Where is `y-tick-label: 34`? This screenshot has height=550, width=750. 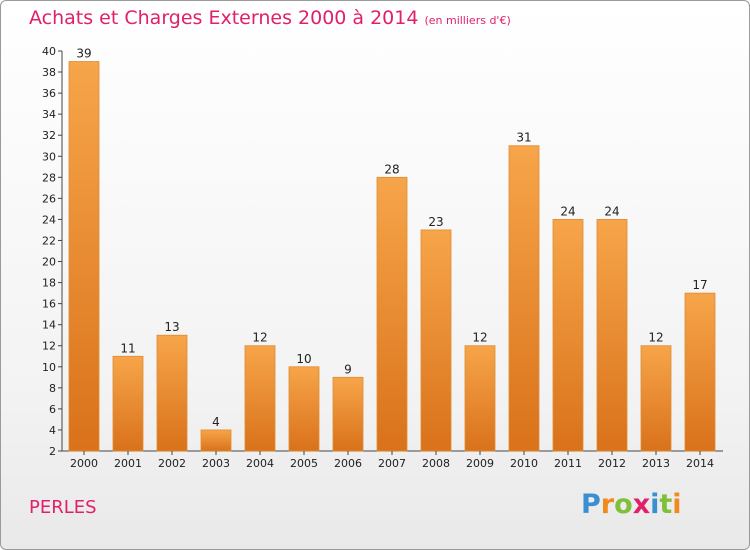 y-tick-label: 34 is located at coordinates (49, 114).